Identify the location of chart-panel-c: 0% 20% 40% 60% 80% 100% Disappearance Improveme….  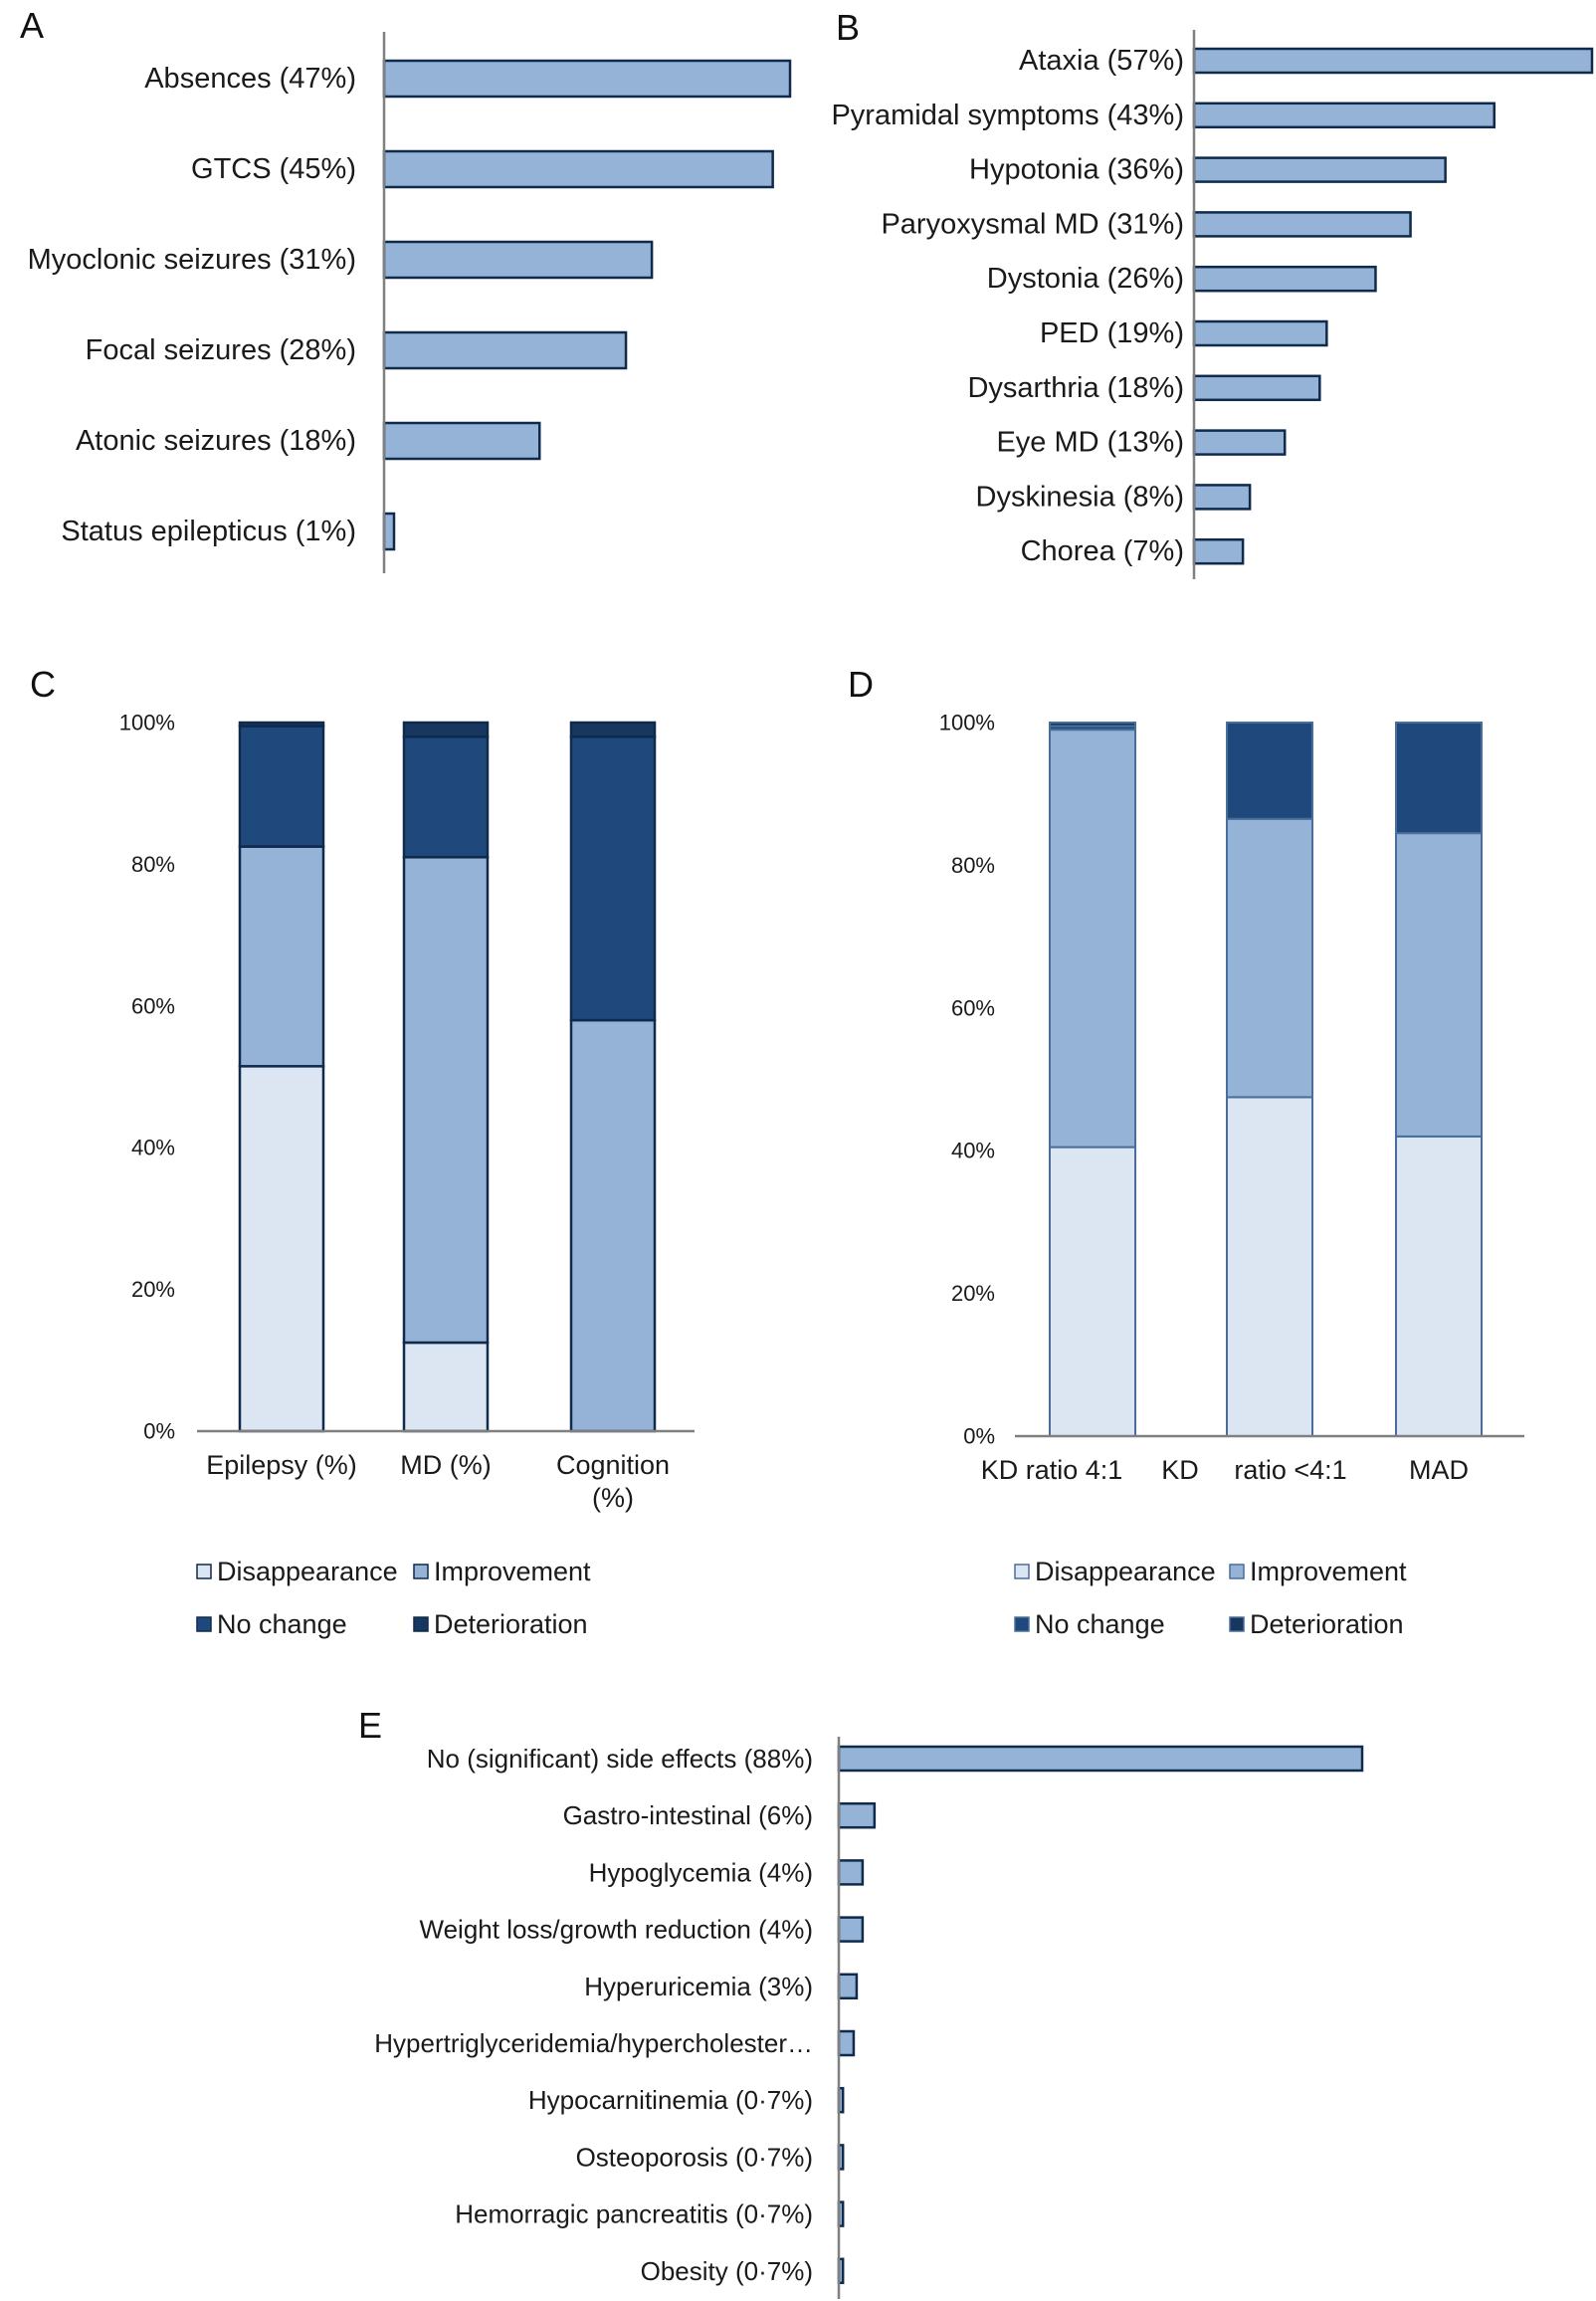
(407, 1175).